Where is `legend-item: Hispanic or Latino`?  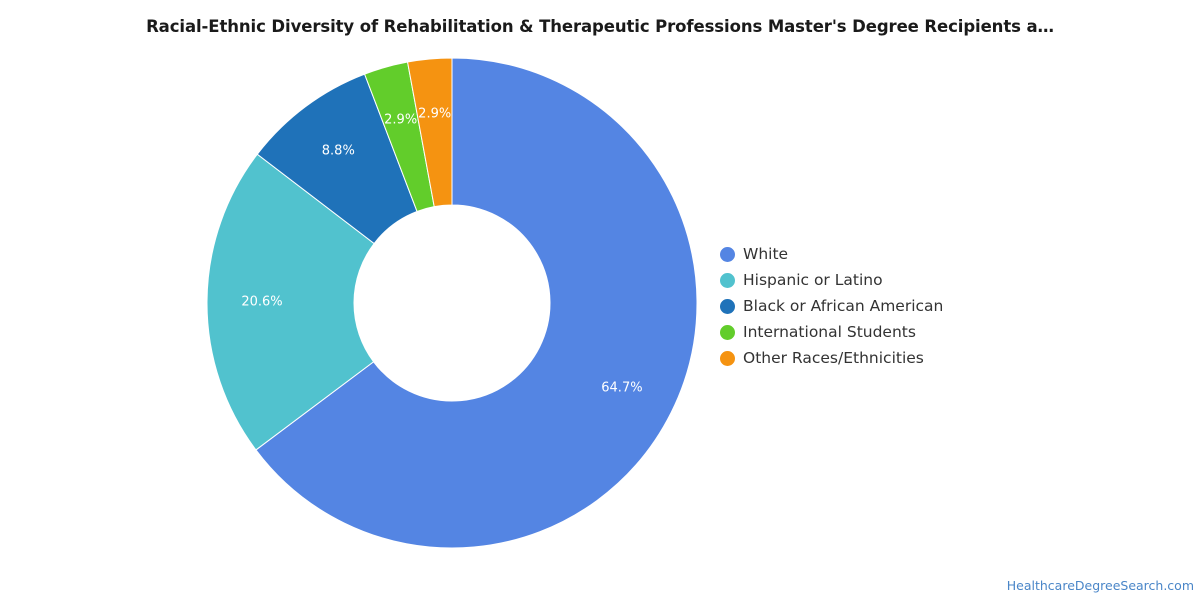 legend-item: Hispanic or Latino is located at coordinates (831, 280).